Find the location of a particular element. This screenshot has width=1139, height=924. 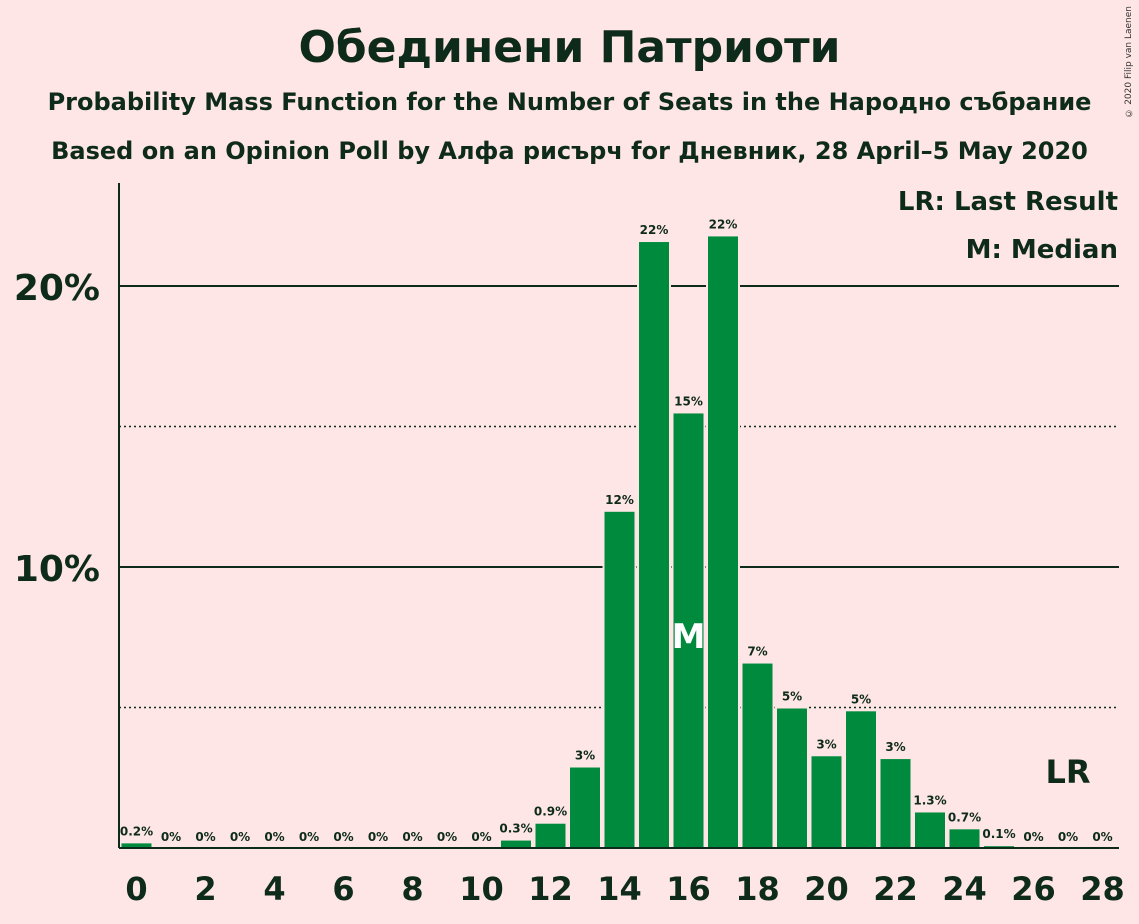

bar-label-seat-5: 0% is located at coordinates (309, 837).